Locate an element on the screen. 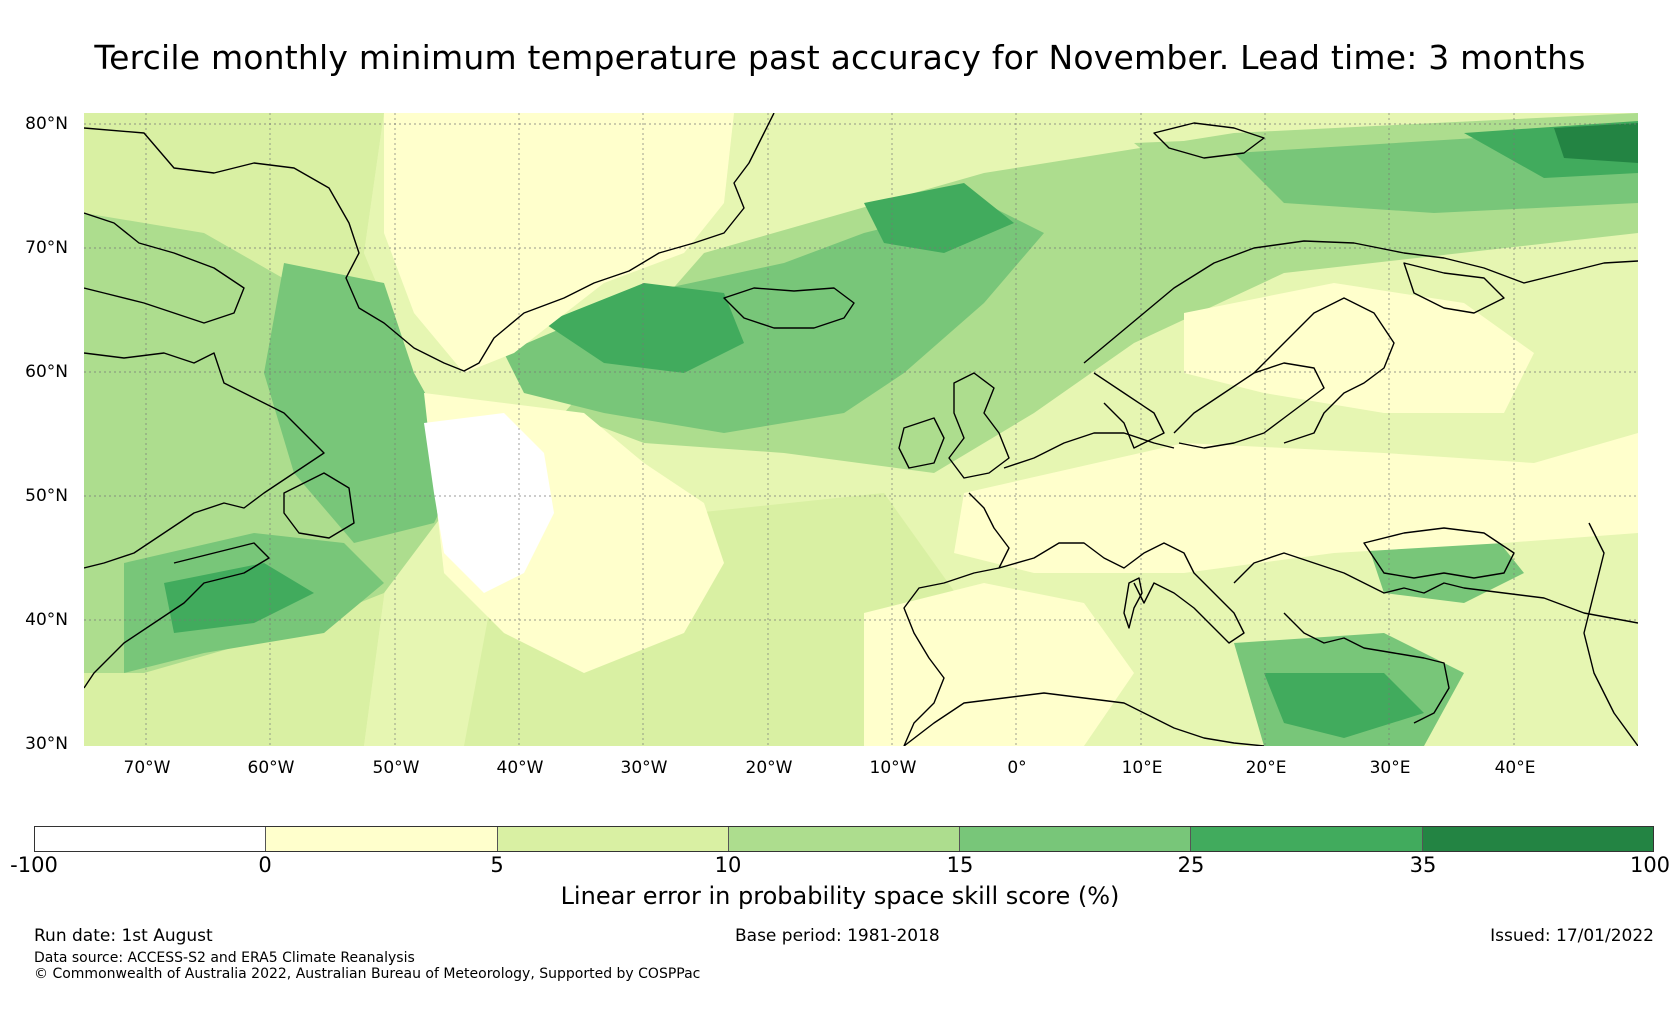  coastline-baffin is located at coordinates (164, 268).